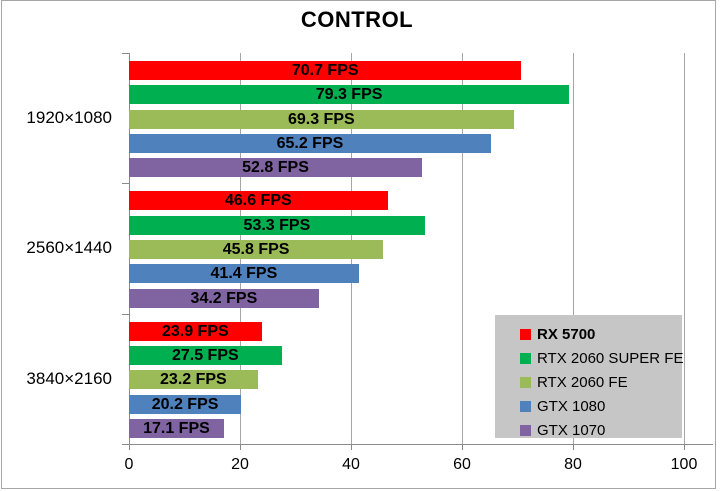  I want to click on bar-value-label: 65.2 FPS, so click(310, 143).